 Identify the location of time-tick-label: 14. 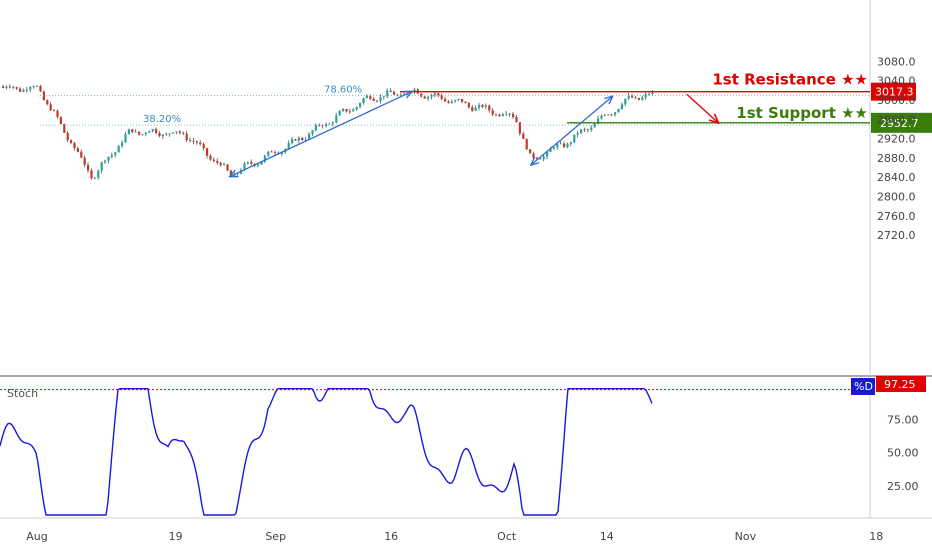
(607, 536).